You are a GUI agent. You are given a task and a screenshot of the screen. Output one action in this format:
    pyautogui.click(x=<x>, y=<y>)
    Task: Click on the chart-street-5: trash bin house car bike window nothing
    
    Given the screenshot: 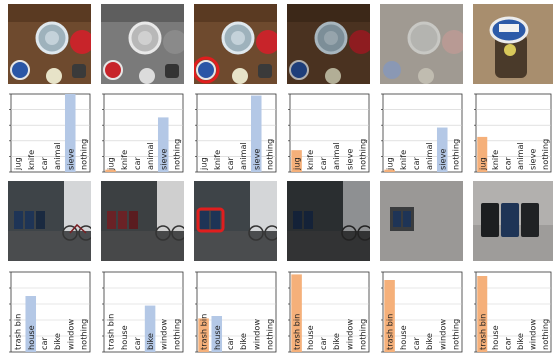 What is the action you would take?
    pyautogui.click(x=422, y=312)
    